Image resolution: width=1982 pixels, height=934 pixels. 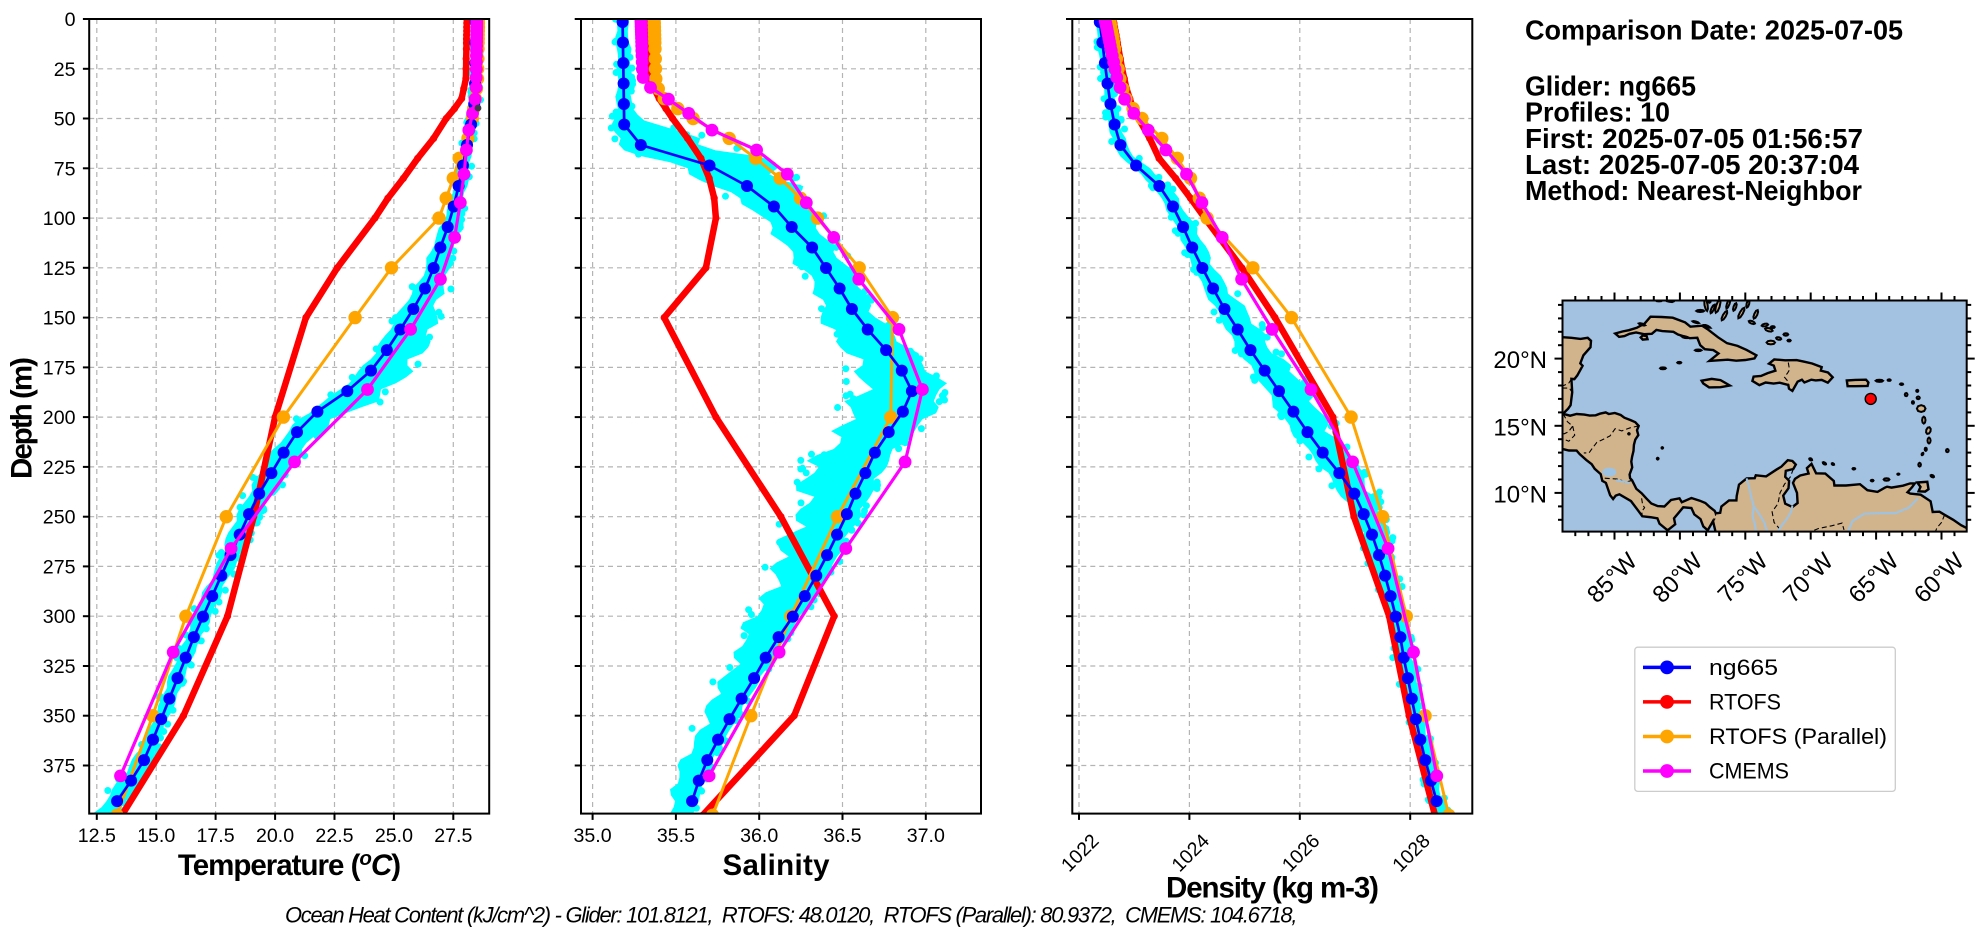 What do you see at coordinates (59, 368) in the screenshot?
I see `svg-text: 175` at bounding box center [59, 368].